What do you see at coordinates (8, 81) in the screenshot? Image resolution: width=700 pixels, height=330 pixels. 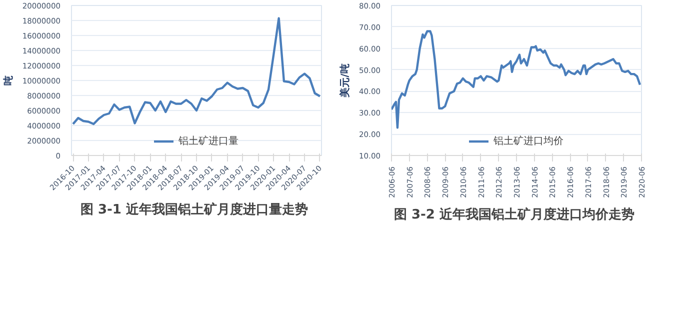 I see `y-axis-title: 吨` at bounding box center [8, 81].